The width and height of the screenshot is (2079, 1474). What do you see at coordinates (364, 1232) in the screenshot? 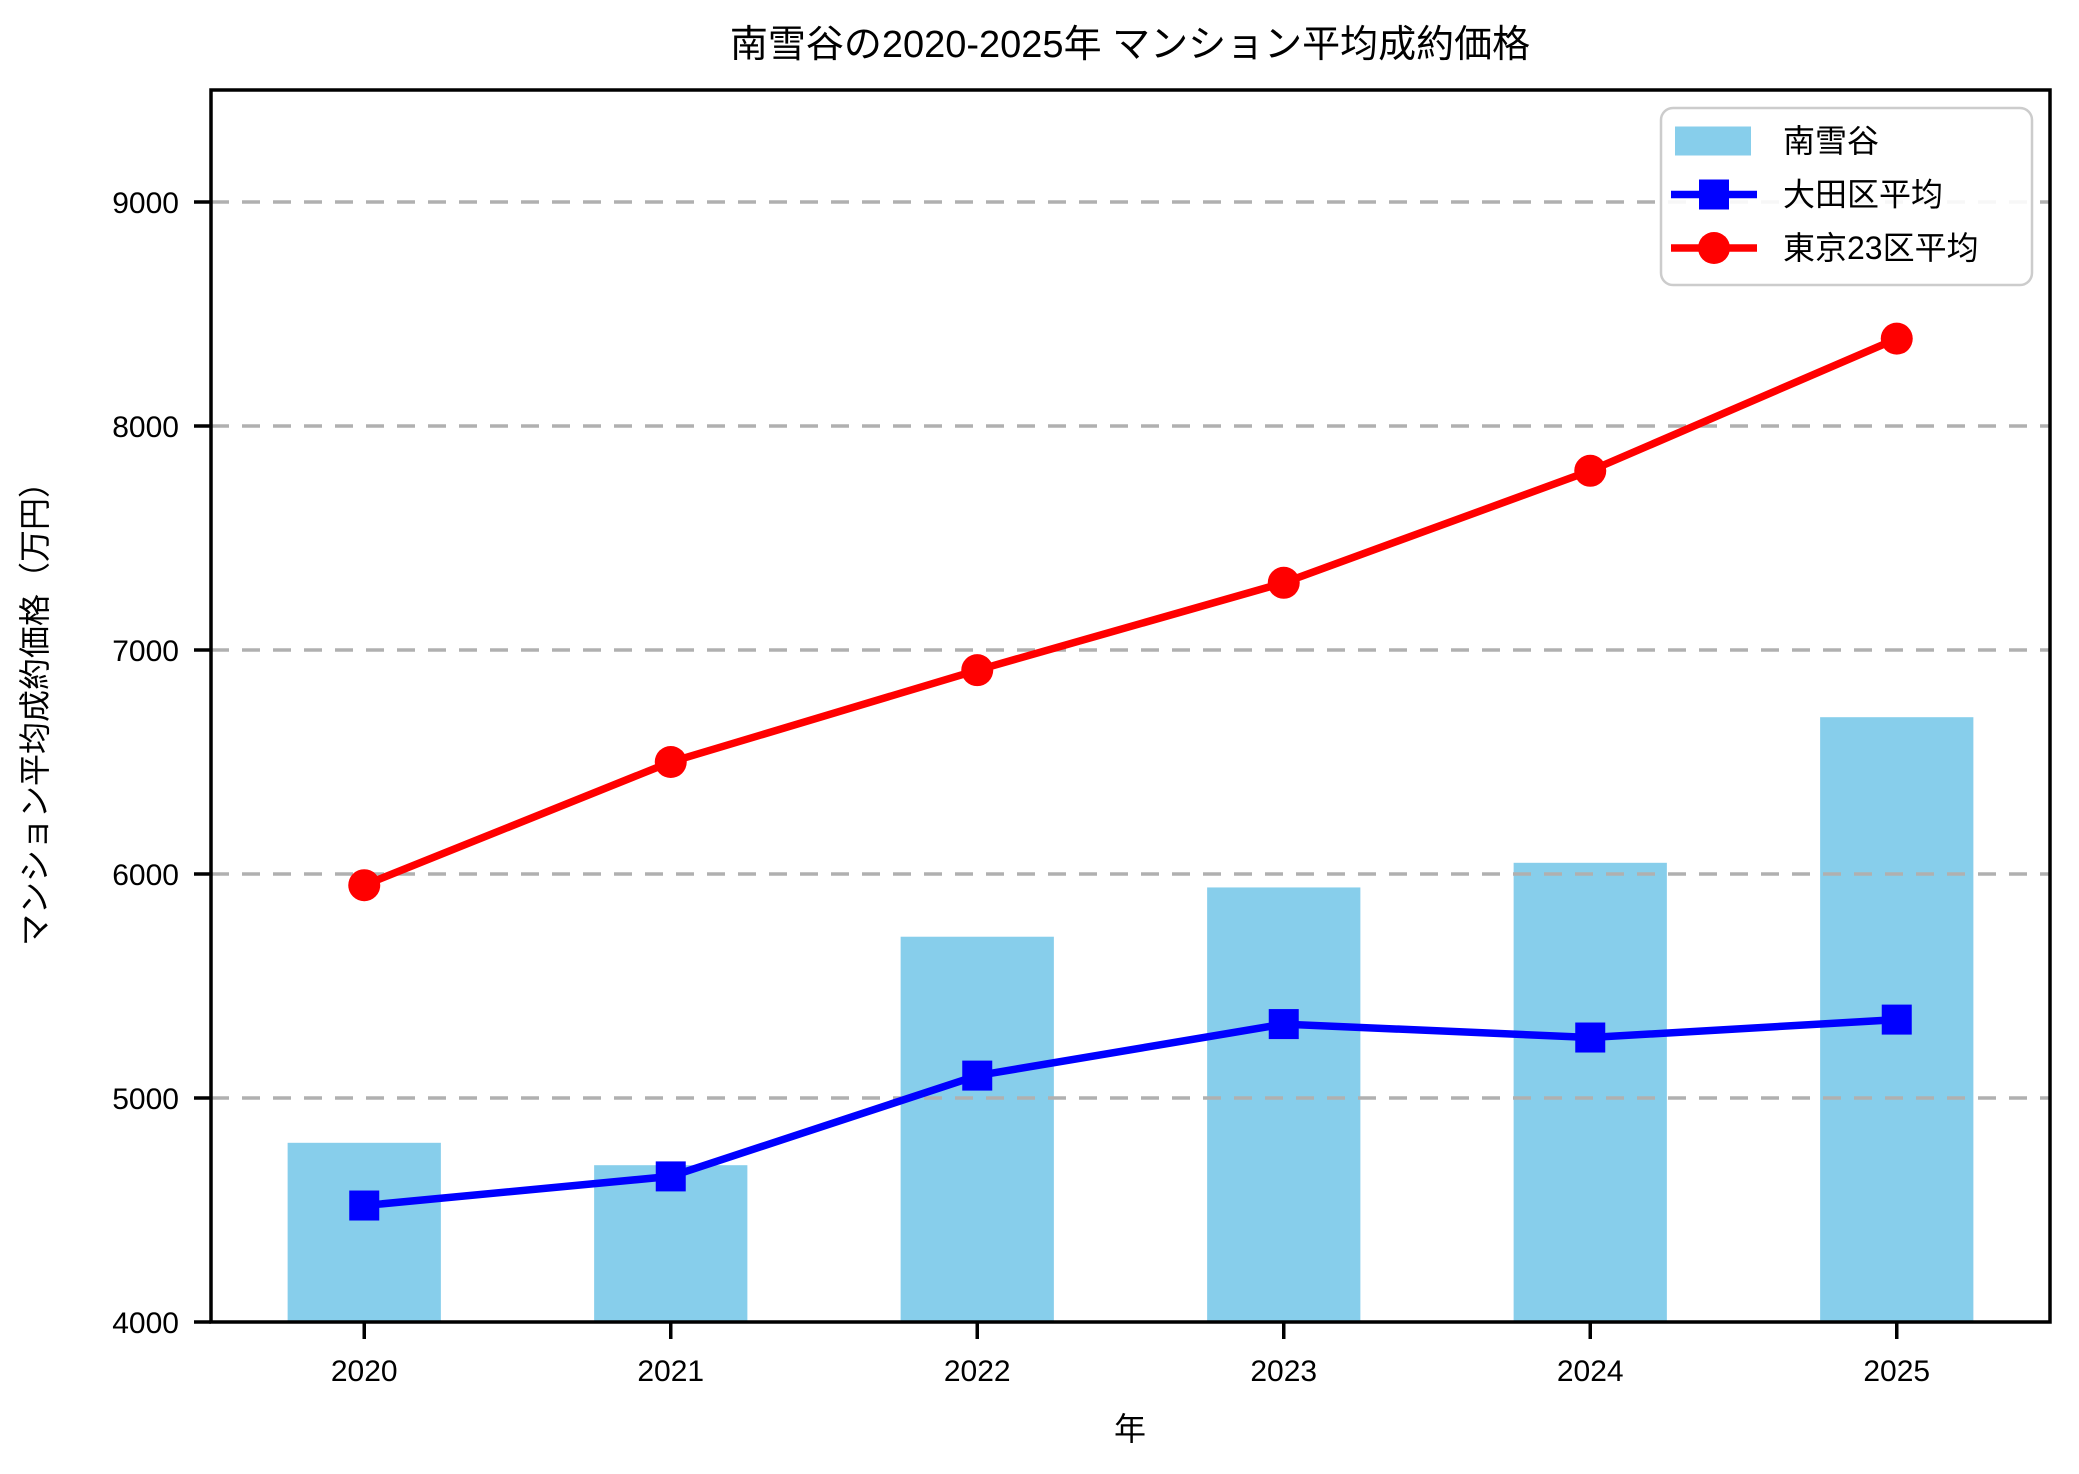
I see `bar-minami-yukigaya-2020` at bounding box center [364, 1232].